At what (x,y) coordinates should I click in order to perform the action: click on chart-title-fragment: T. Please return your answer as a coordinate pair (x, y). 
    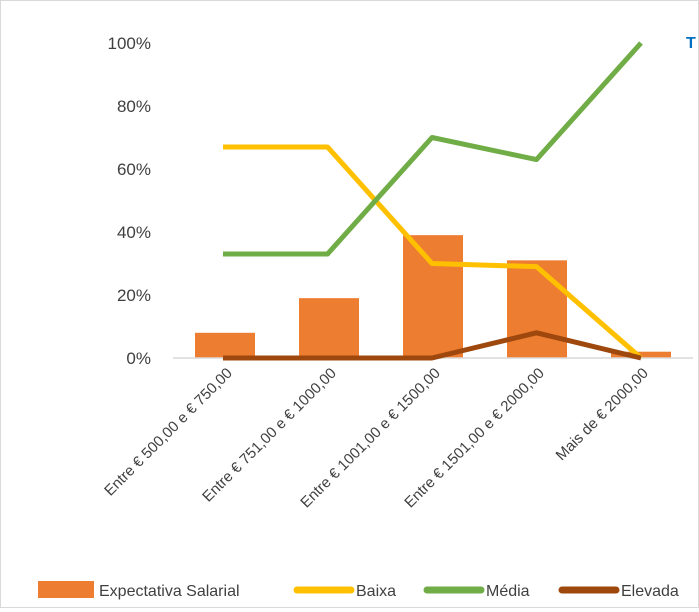
    Looking at the image, I should click on (691, 43).